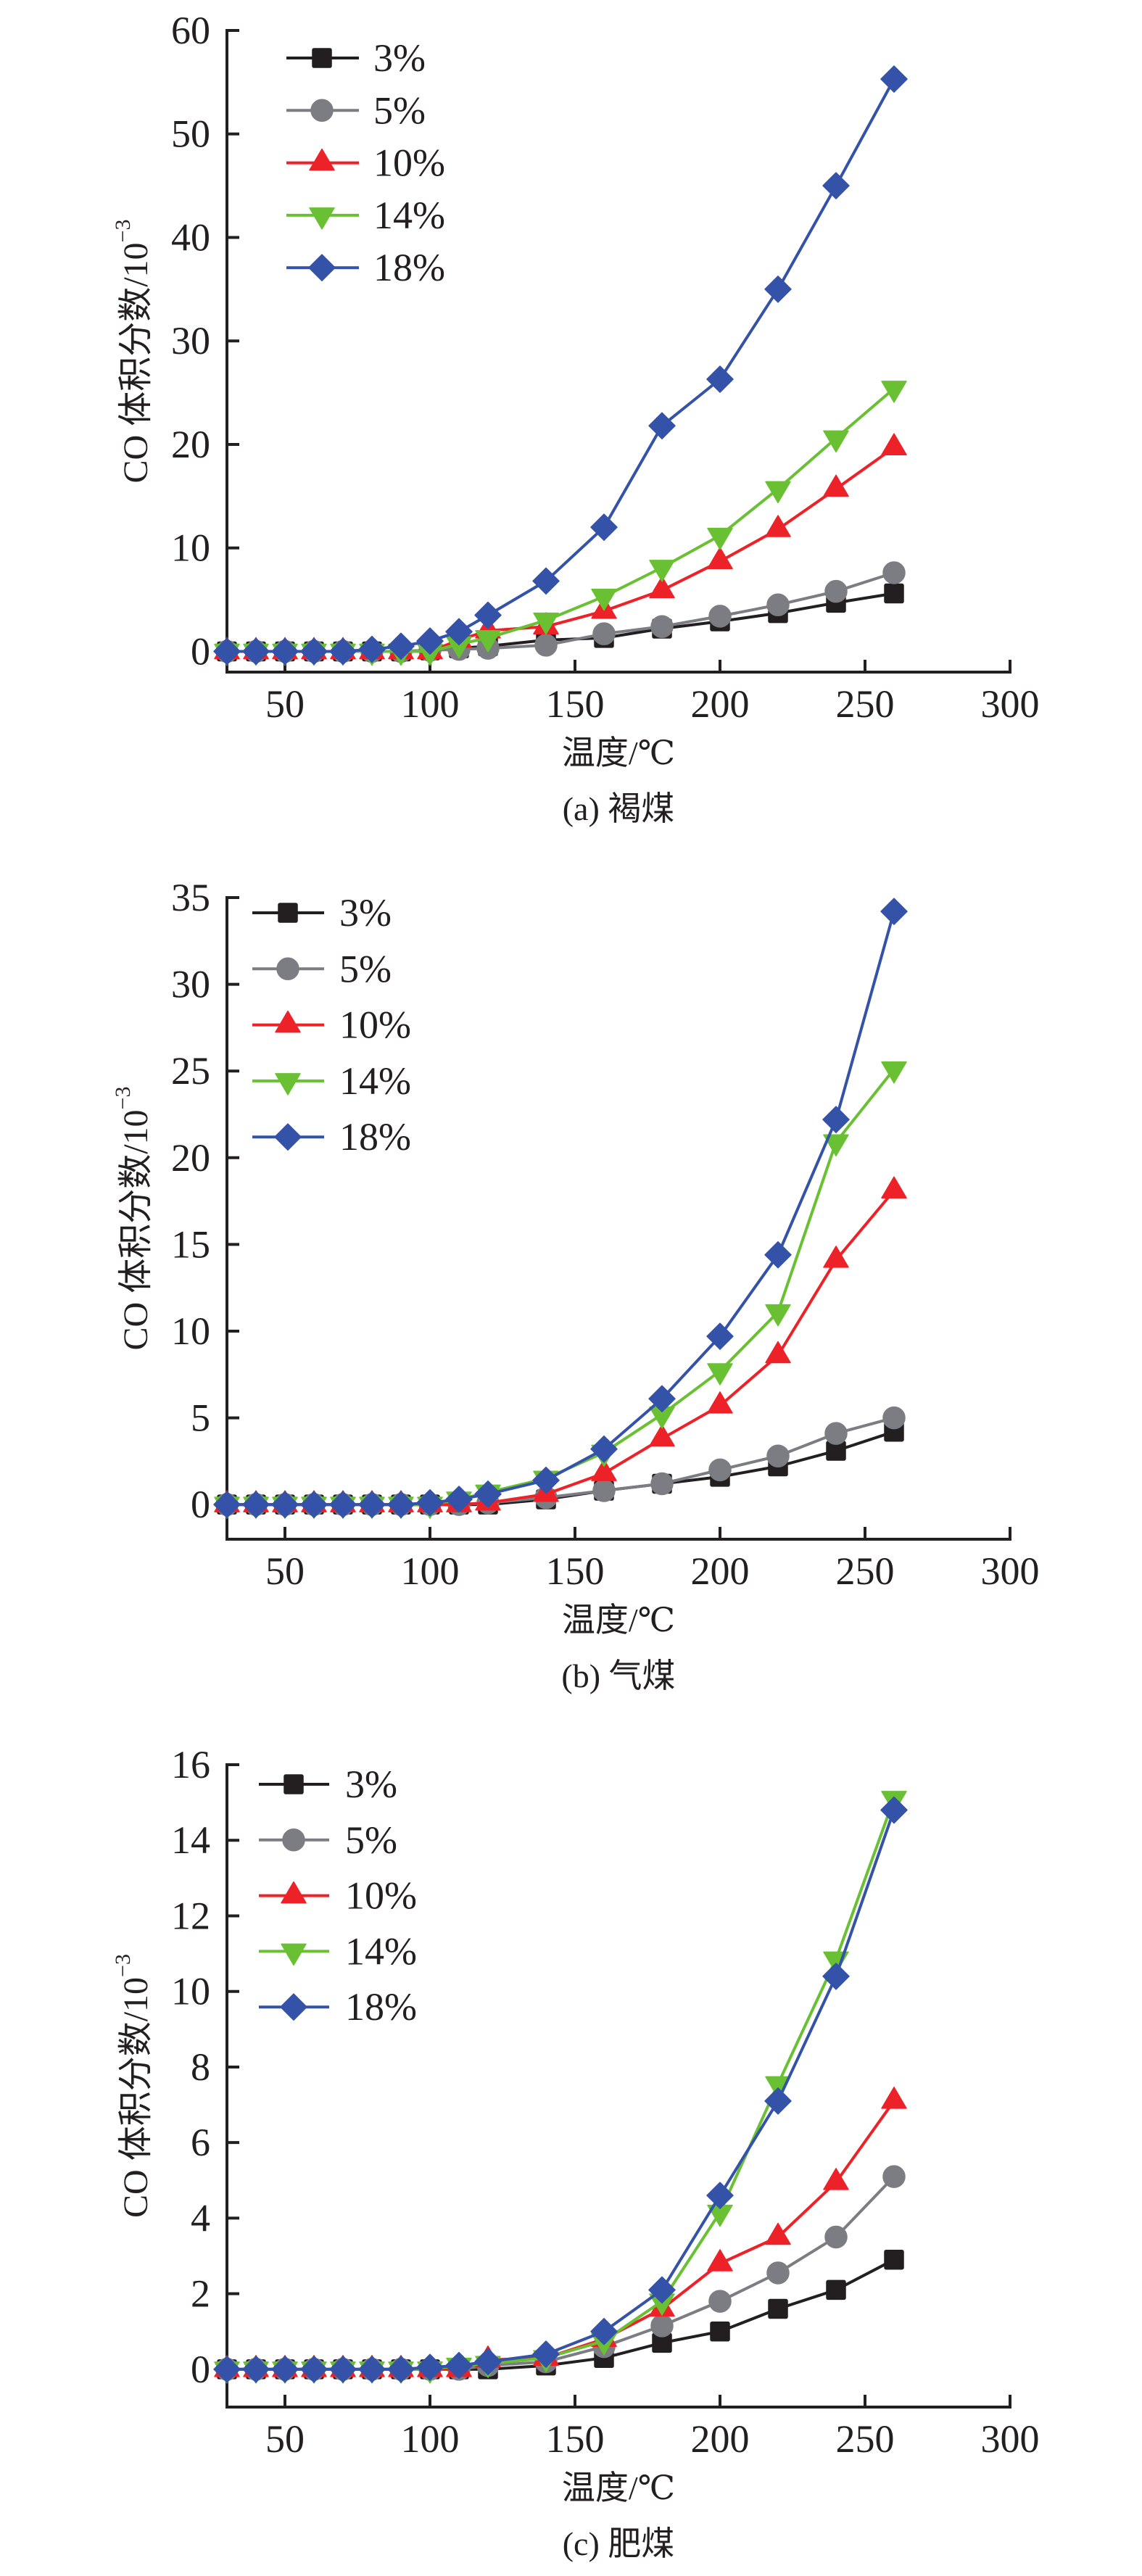 The height and width of the screenshot is (2576, 1142). What do you see at coordinates (331, 1137) in the screenshot?
I see `legend-item: 18%` at bounding box center [331, 1137].